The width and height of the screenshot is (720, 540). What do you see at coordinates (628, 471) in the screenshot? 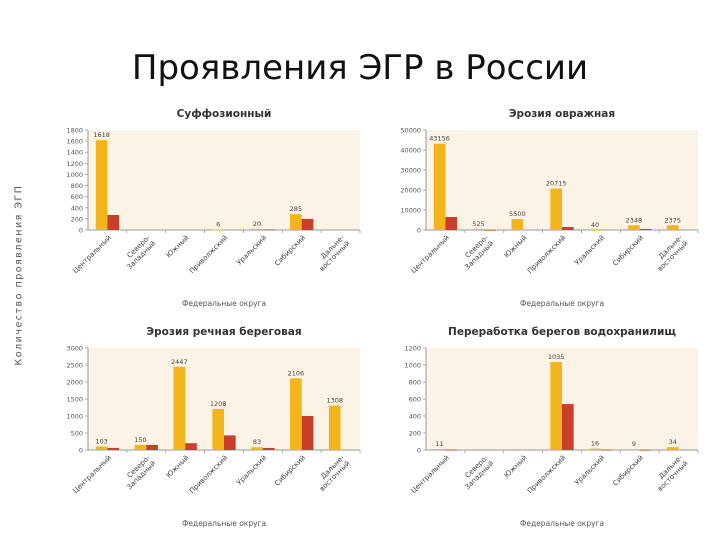
I see `chart-4-x-tick-label-5: Сибирский` at bounding box center [628, 471].